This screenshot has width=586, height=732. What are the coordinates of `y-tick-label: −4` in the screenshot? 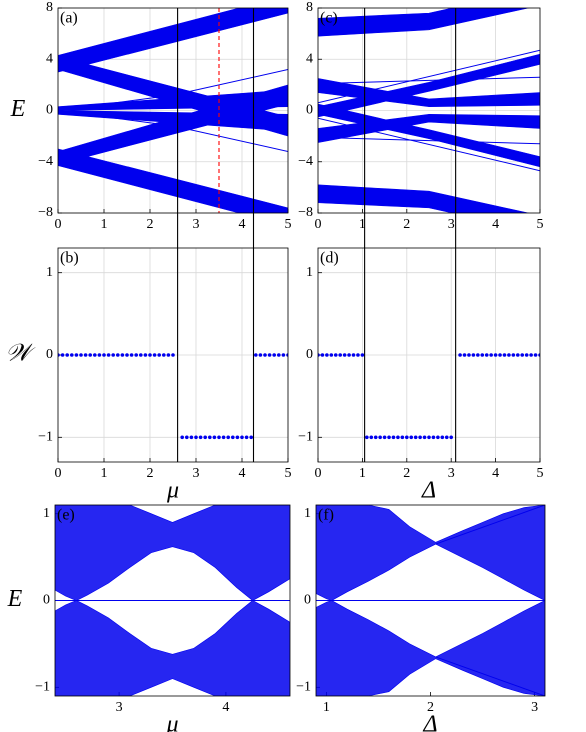 It's located at (305, 161).